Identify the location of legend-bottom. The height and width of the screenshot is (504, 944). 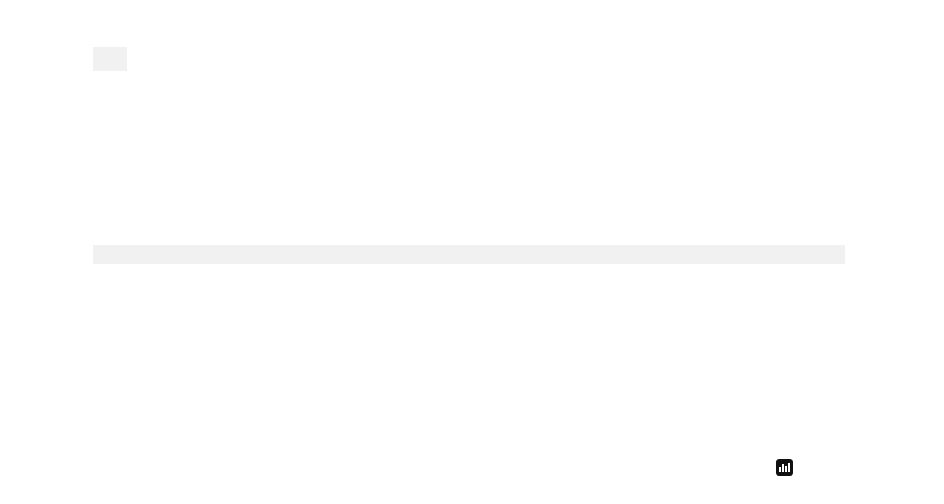
(469, 254).